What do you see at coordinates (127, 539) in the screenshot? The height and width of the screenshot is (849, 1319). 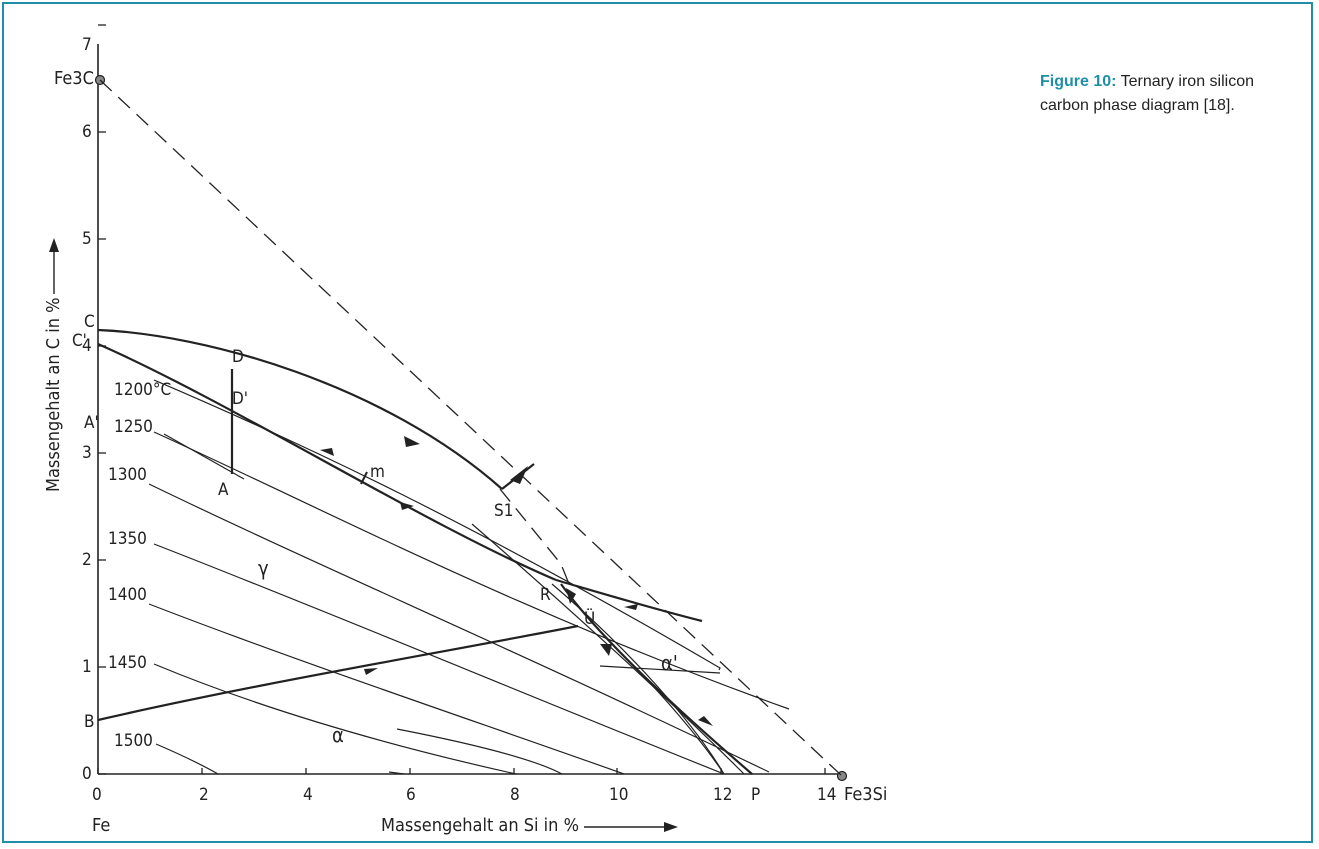 I see `isotherm-label: 1350` at bounding box center [127, 539].